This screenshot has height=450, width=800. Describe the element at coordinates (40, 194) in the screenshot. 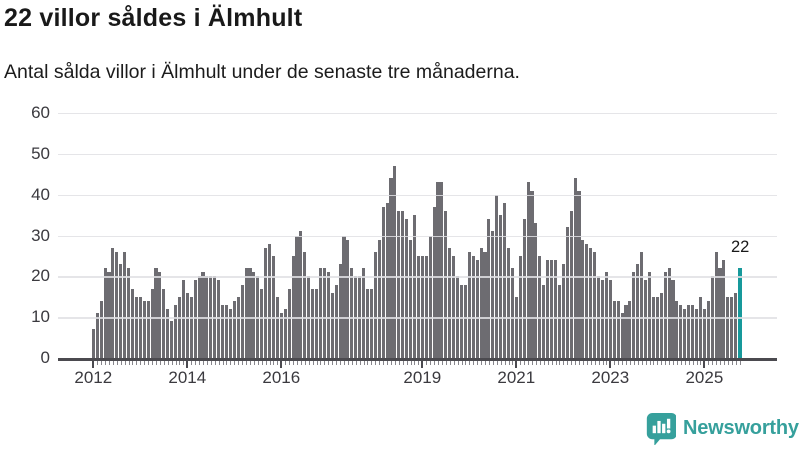

I see `y-axis-label: 40` at that location.